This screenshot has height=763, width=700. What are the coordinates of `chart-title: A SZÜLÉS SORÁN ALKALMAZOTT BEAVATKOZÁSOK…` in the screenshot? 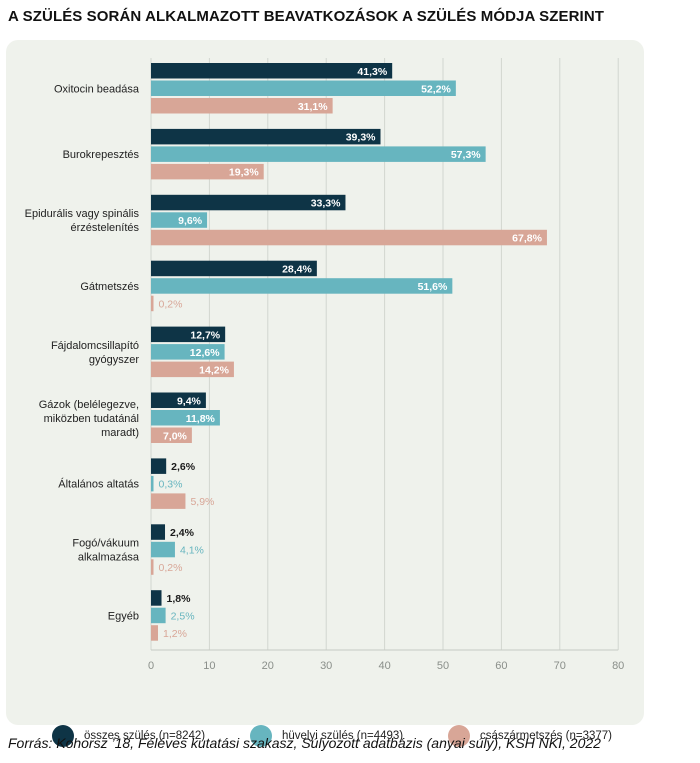 It's located at (306, 16).